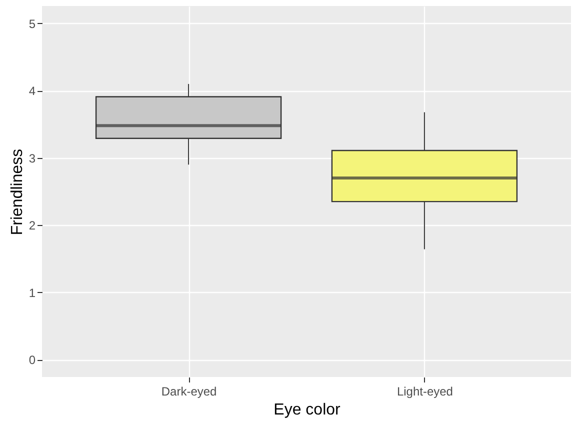 This screenshot has width=579, height=423. What do you see at coordinates (32, 293) in the screenshot?
I see `y-tick-label: 1` at bounding box center [32, 293].